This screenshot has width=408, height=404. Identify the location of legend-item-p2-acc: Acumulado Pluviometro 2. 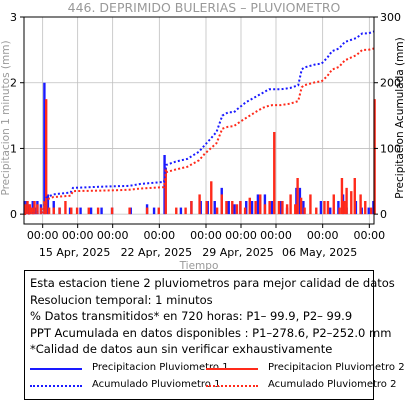
(301, 386).